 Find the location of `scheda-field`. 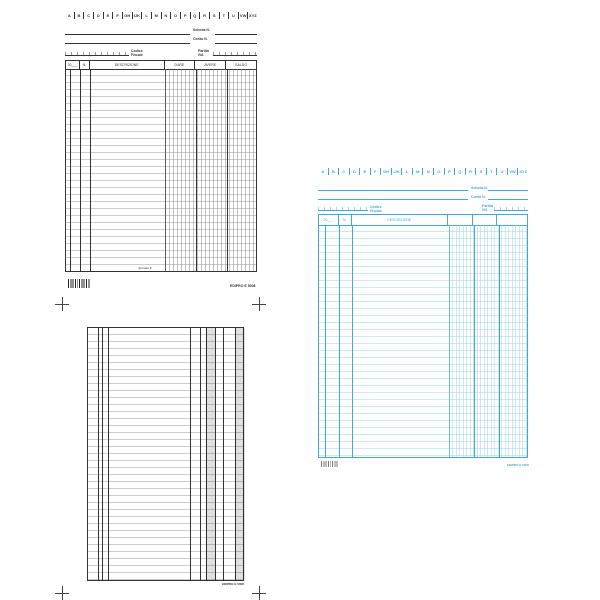

scheda-field is located at coordinates (236, 34).